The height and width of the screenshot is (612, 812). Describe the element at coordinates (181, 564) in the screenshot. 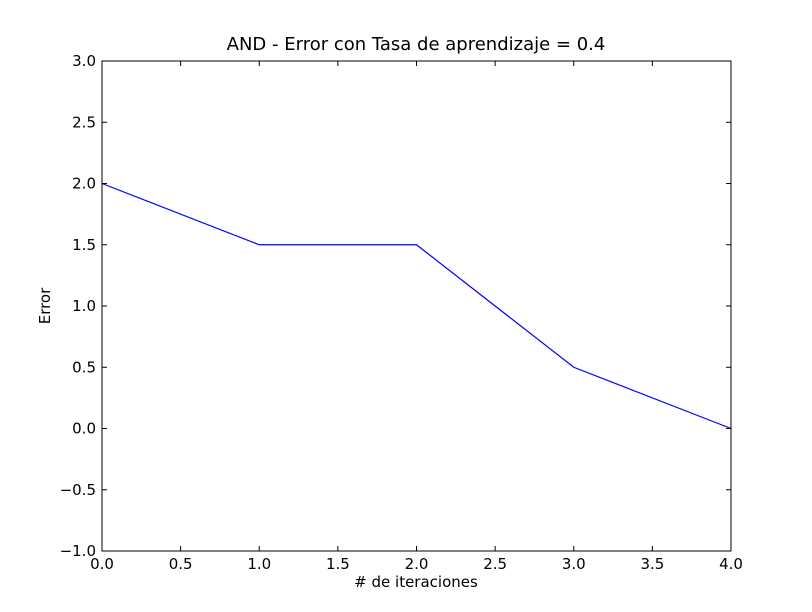

I see `x-tick-label: 0.5` at that location.